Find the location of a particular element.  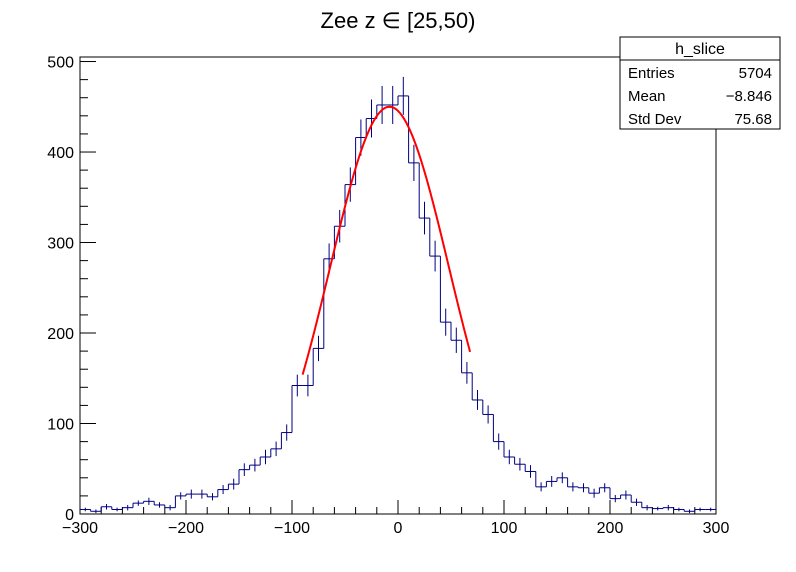

x-tick-label: −200 is located at coordinates (186, 528).